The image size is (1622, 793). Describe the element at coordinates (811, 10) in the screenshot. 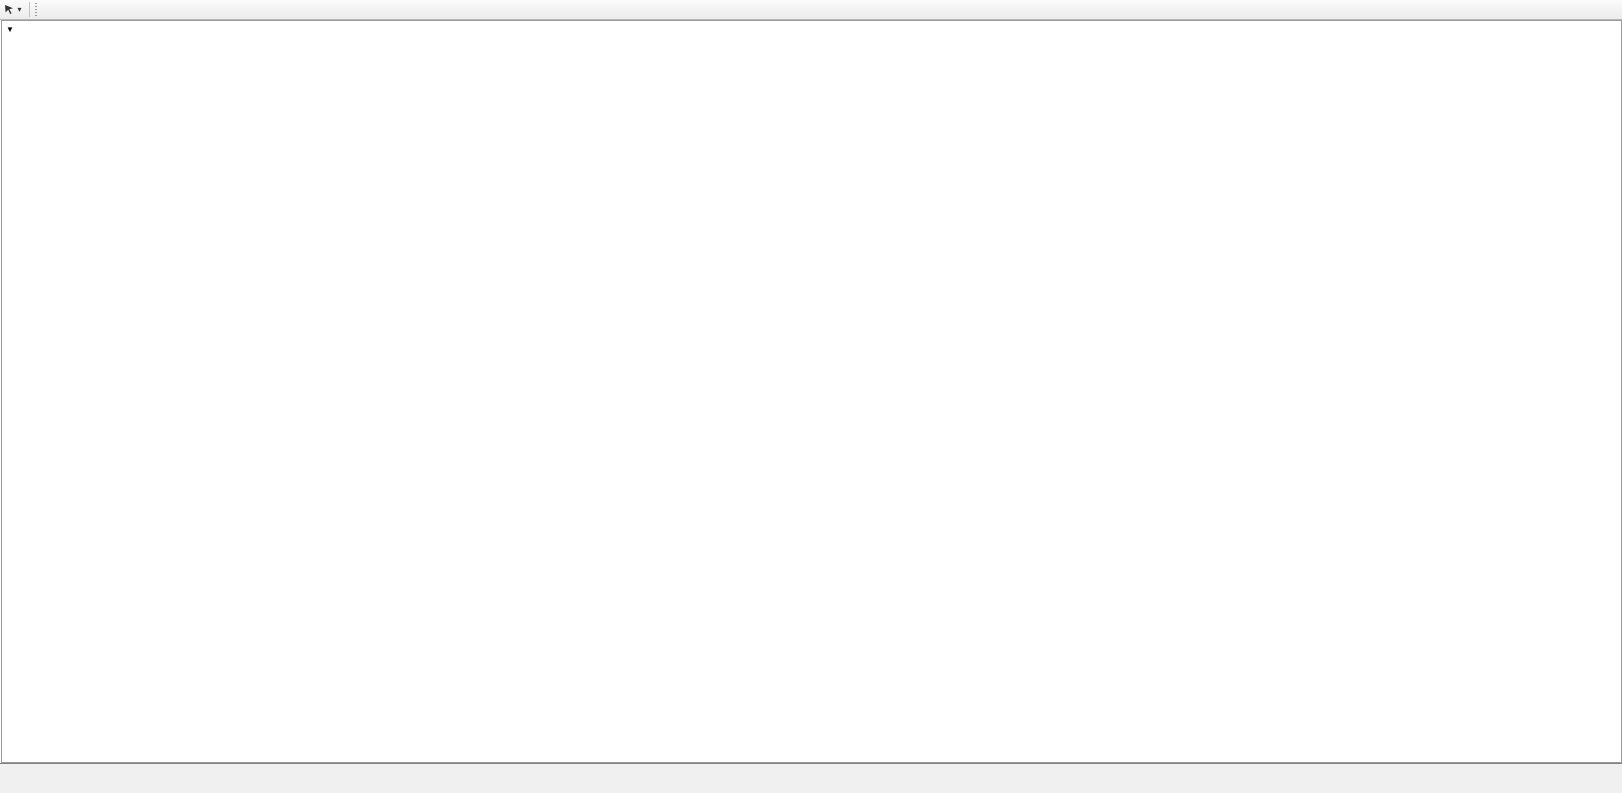

I see `timeframe-toolbar: ▾` at that location.